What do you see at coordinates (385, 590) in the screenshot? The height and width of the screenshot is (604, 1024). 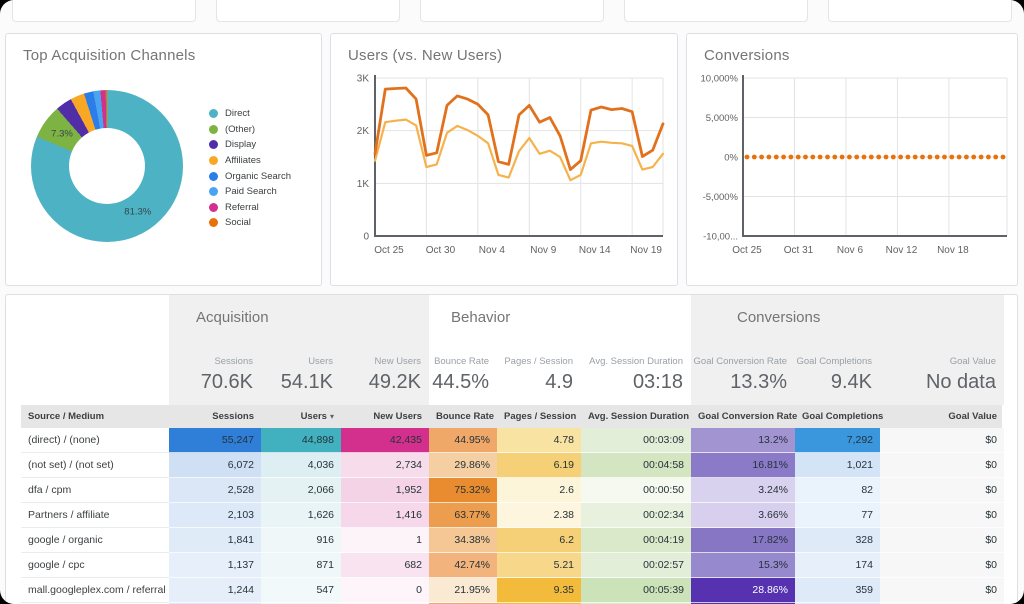 I see `metric-cell: 0` at bounding box center [385, 590].